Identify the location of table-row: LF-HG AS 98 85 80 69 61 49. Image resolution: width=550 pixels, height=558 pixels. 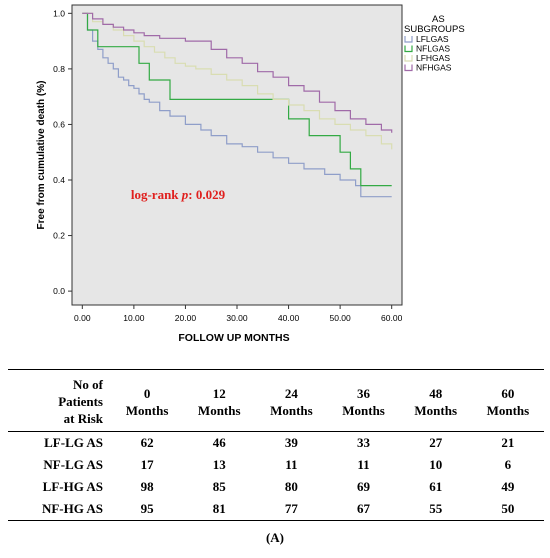
(276, 487).